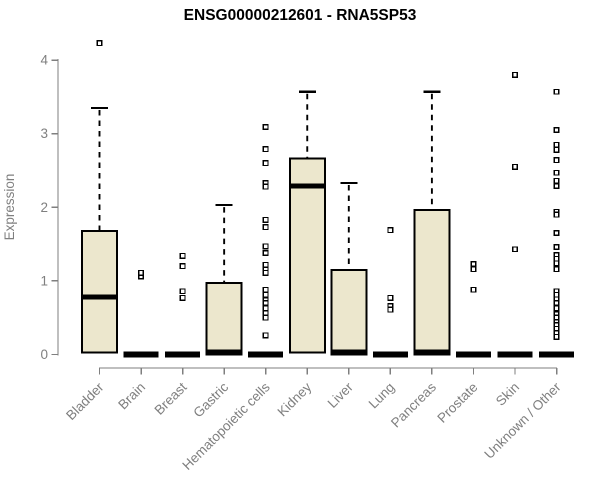 This screenshot has width=600, height=500. What do you see at coordinates (85, 401) in the screenshot?
I see `x-tick-label-bladder: Bladder` at bounding box center [85, 401].